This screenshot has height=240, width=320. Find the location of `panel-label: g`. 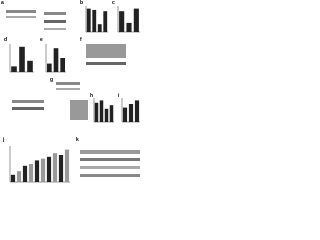

panel-label: g is located at coordinates (51, 80).